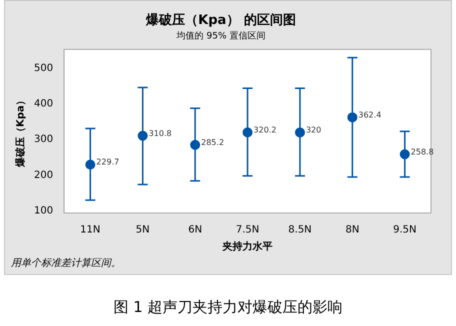 The height and width of the screenshot is (326, 456). What do you see at coordinates (108, 162) in the screenshot?
I see `data-label: 229.7` at bounding box center [108, 162].